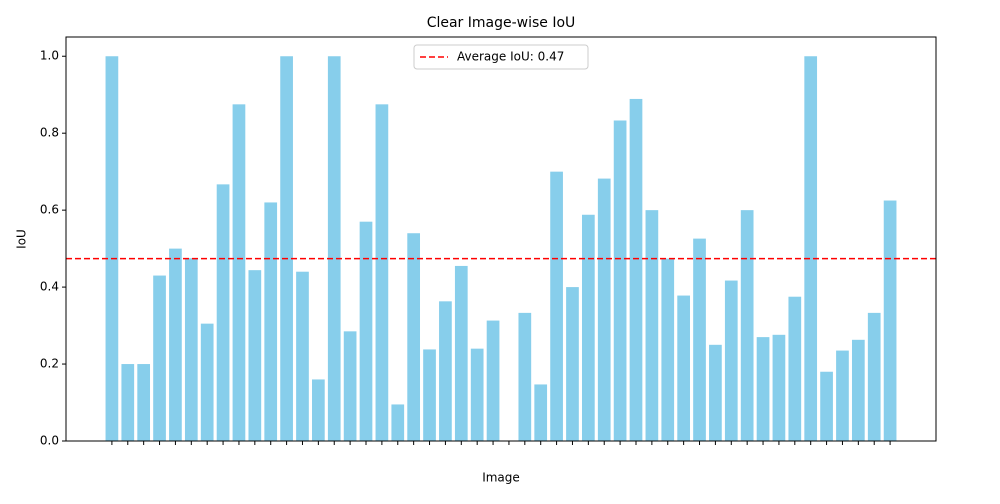  Describe the element at coordinates (49, 441) in the screenshot. I see `y-tick-label: 0.0` at that location.